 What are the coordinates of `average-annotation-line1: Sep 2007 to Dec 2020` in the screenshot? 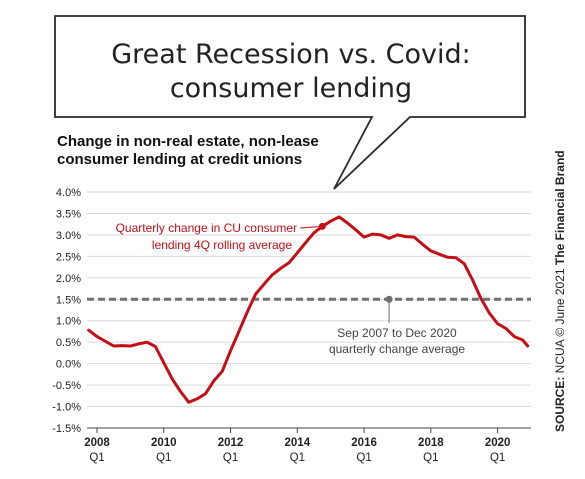 It's located at (397, 333).